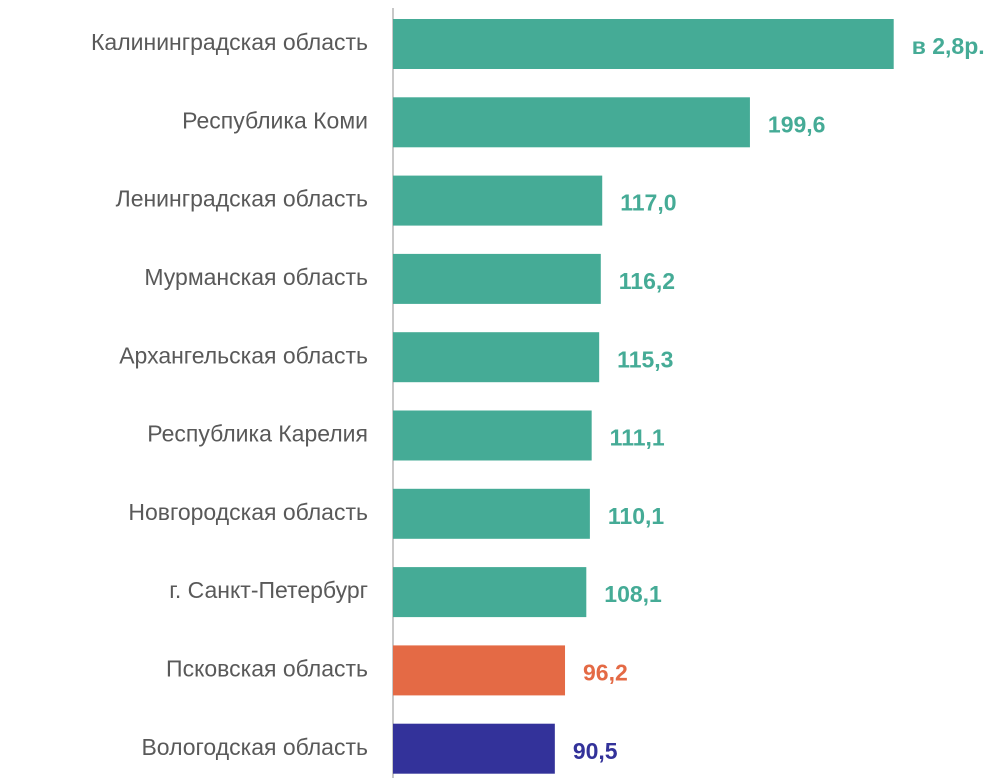 This screenshot has width=1001, height=781. What do you see at coordinates (243, 355) in the screenshot?
I see `category-label: Архангельская область` at bounding box center [243, 355].